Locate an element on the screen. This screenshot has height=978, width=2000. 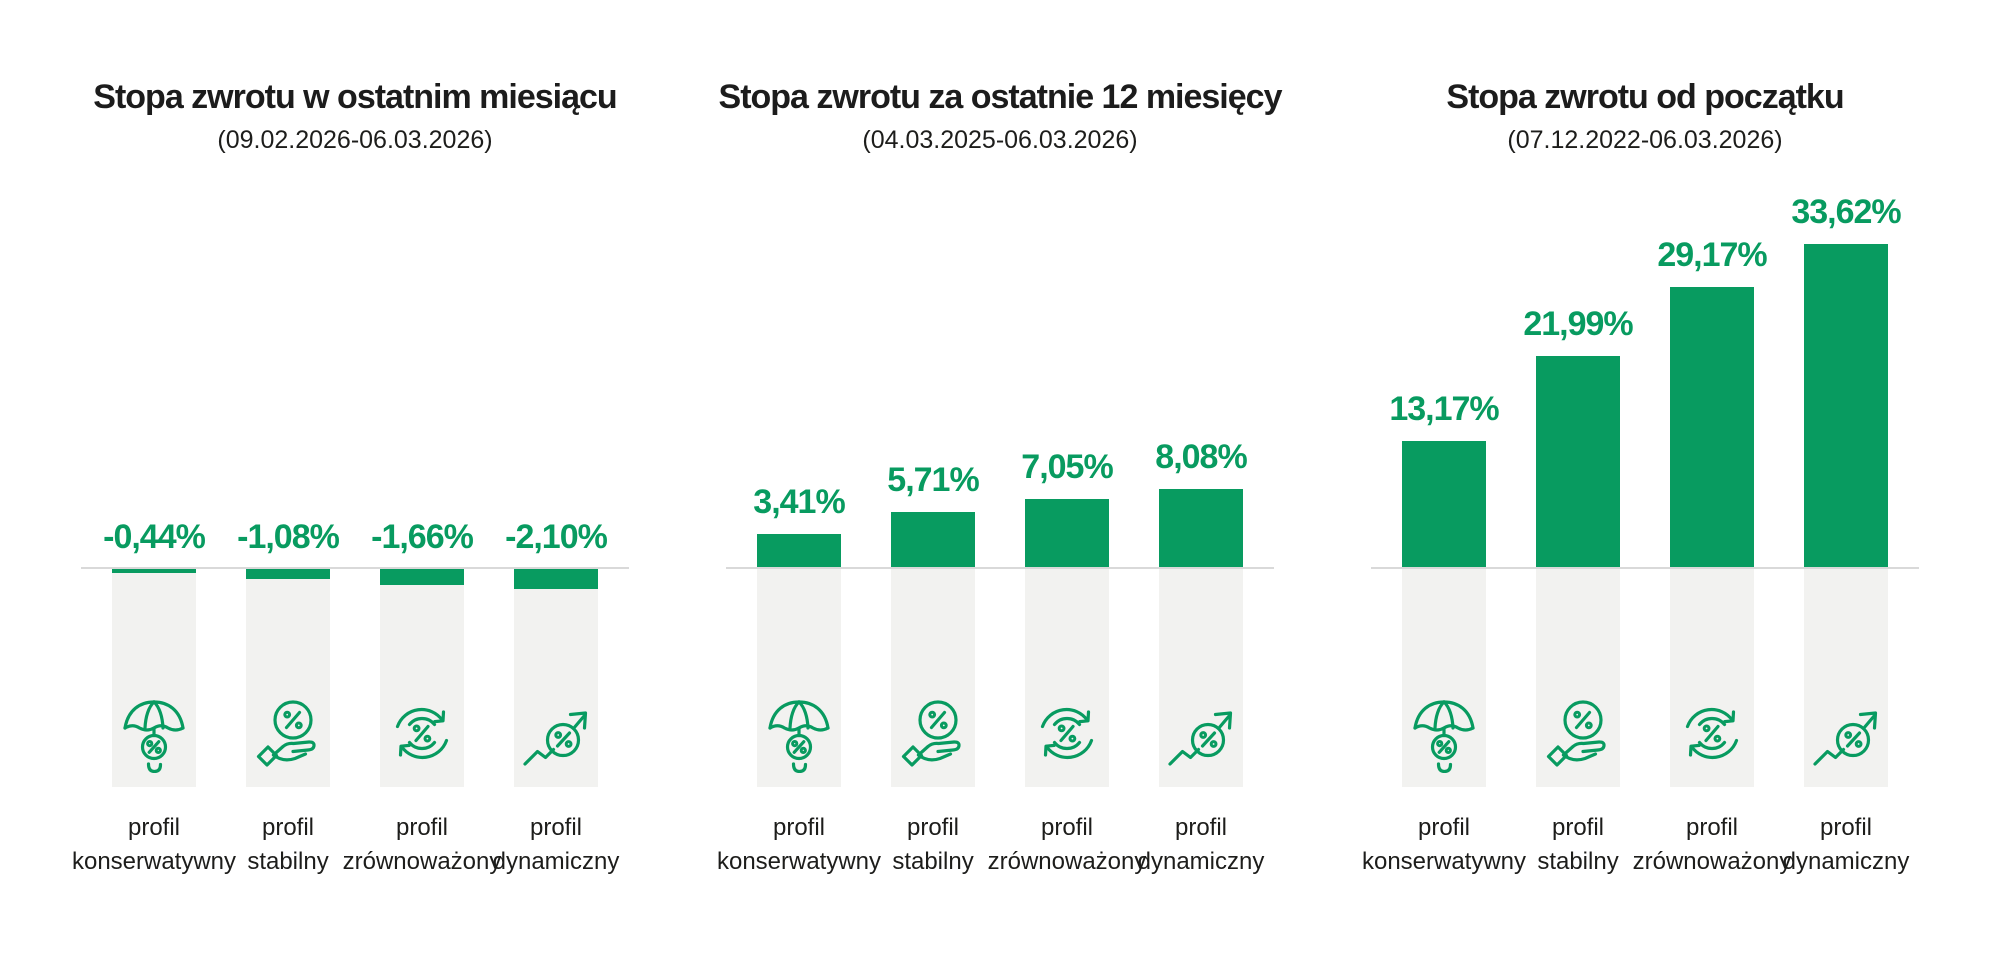
plot-area: -0,44% -1,08% -1,66% -2,10% is located at coordinates (355, 361).